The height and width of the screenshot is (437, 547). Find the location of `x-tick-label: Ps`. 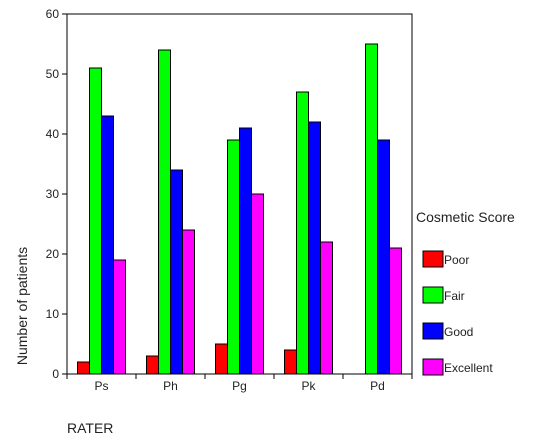

x-tick-label: Ps is located at coordinates (101, 386).